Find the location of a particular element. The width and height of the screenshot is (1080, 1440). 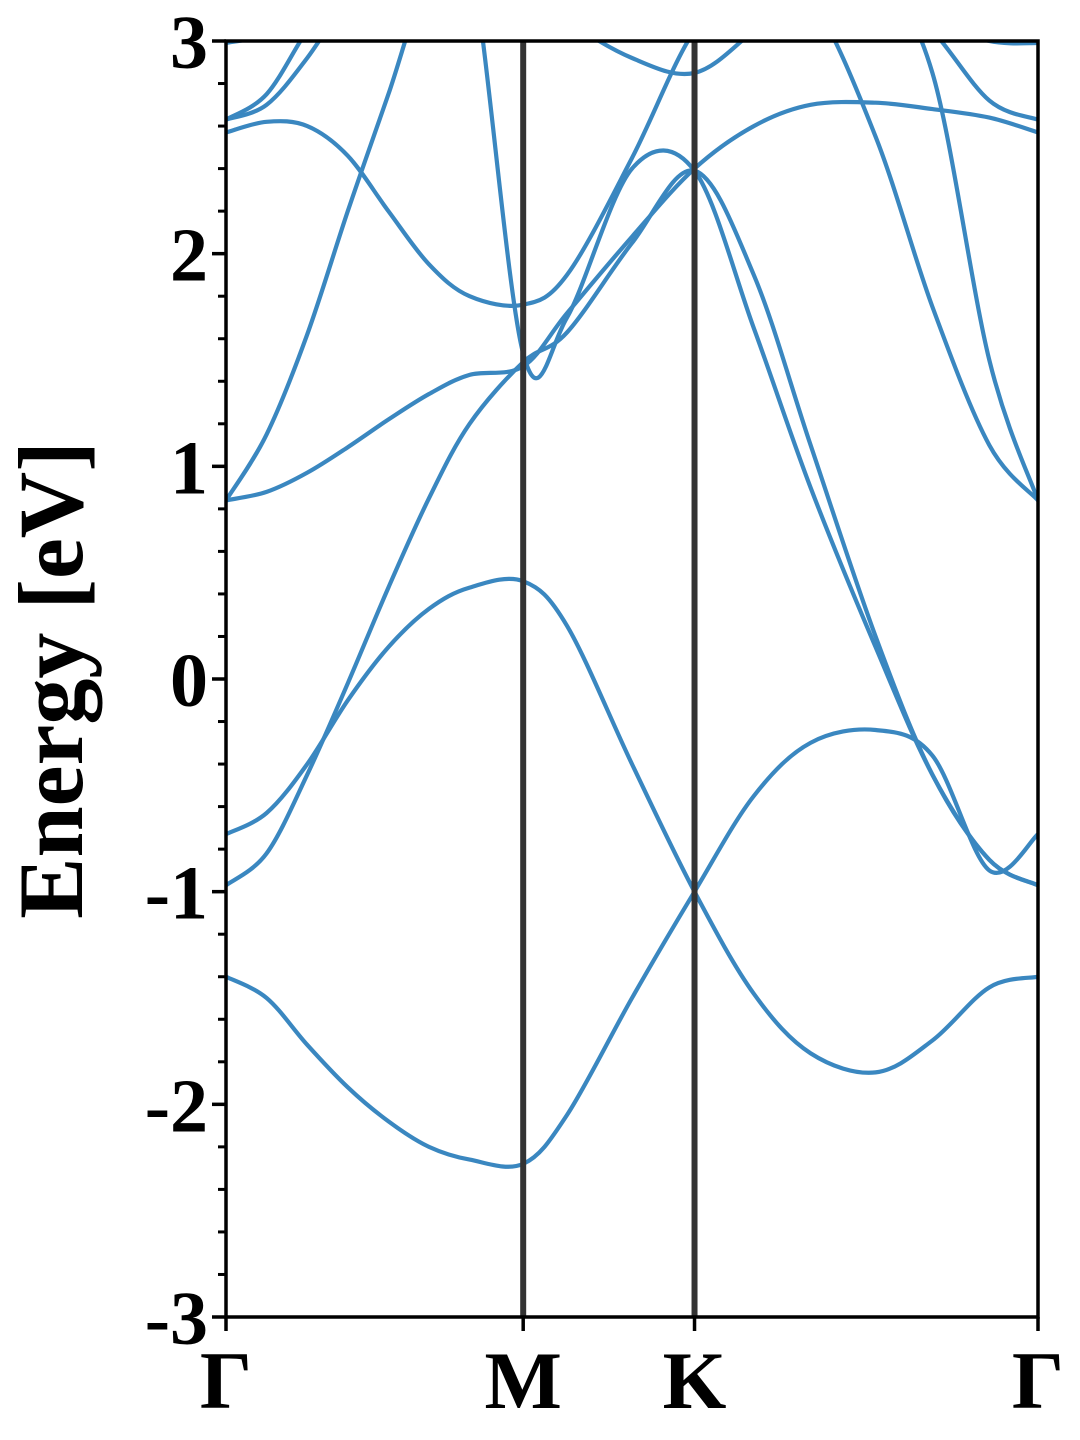

y-tick-label: -2 is located at coordinates (176, 1106).